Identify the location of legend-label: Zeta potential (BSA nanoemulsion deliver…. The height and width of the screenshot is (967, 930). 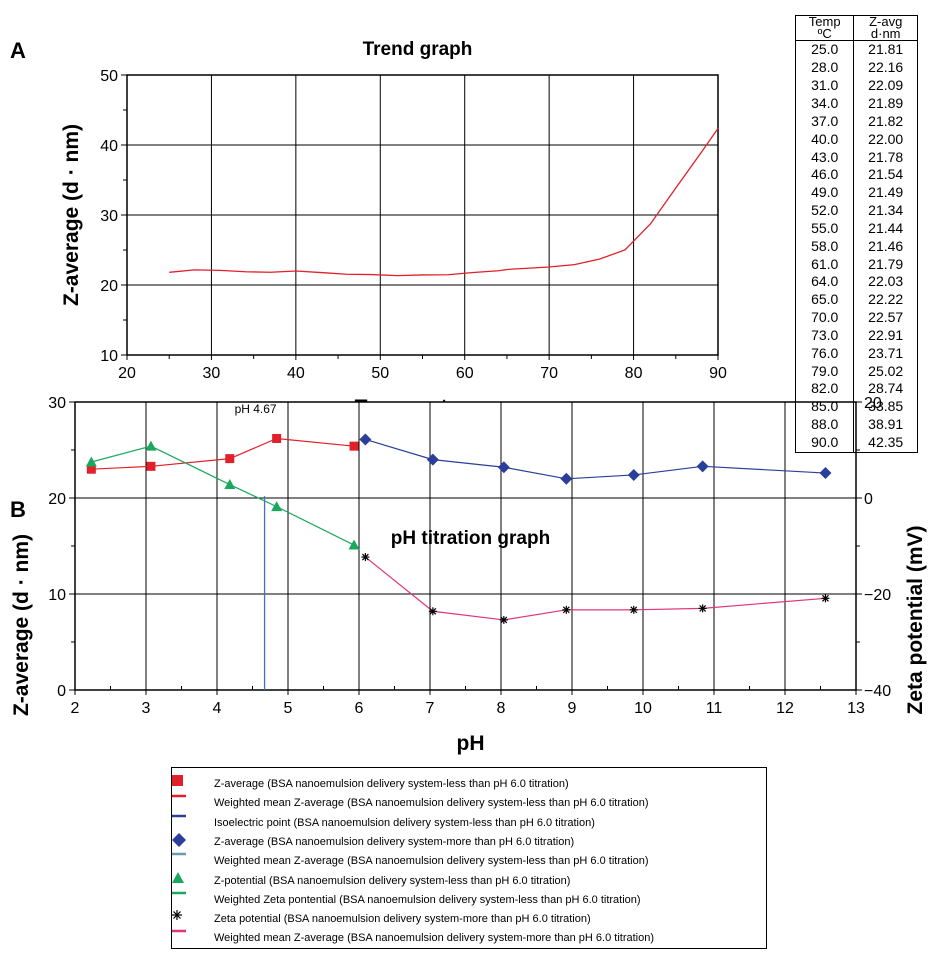
(402, 919).